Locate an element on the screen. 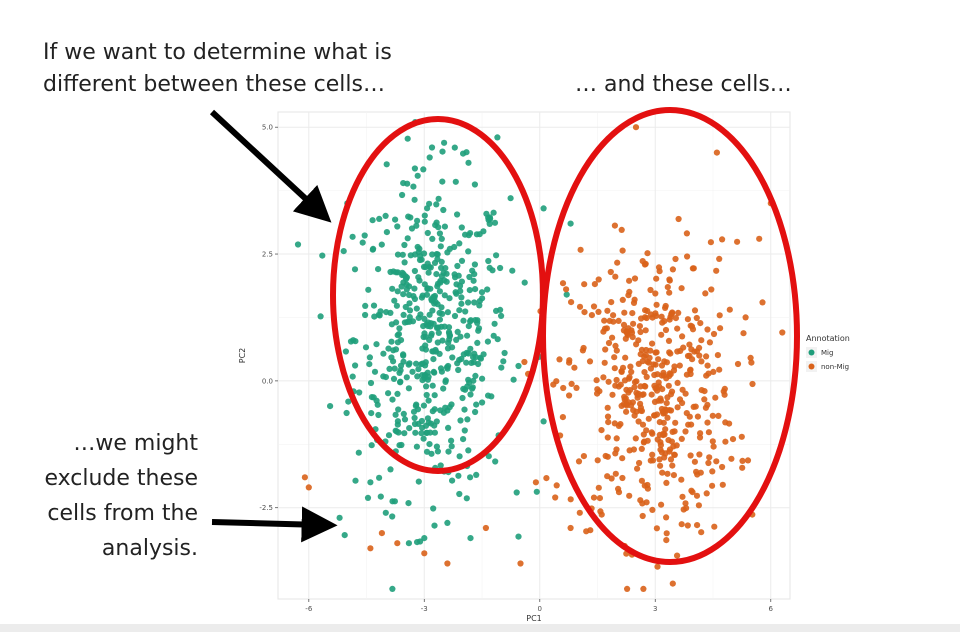  annotation-top-left-line1: If we want to determine what is is located at coordinates (217, 52).